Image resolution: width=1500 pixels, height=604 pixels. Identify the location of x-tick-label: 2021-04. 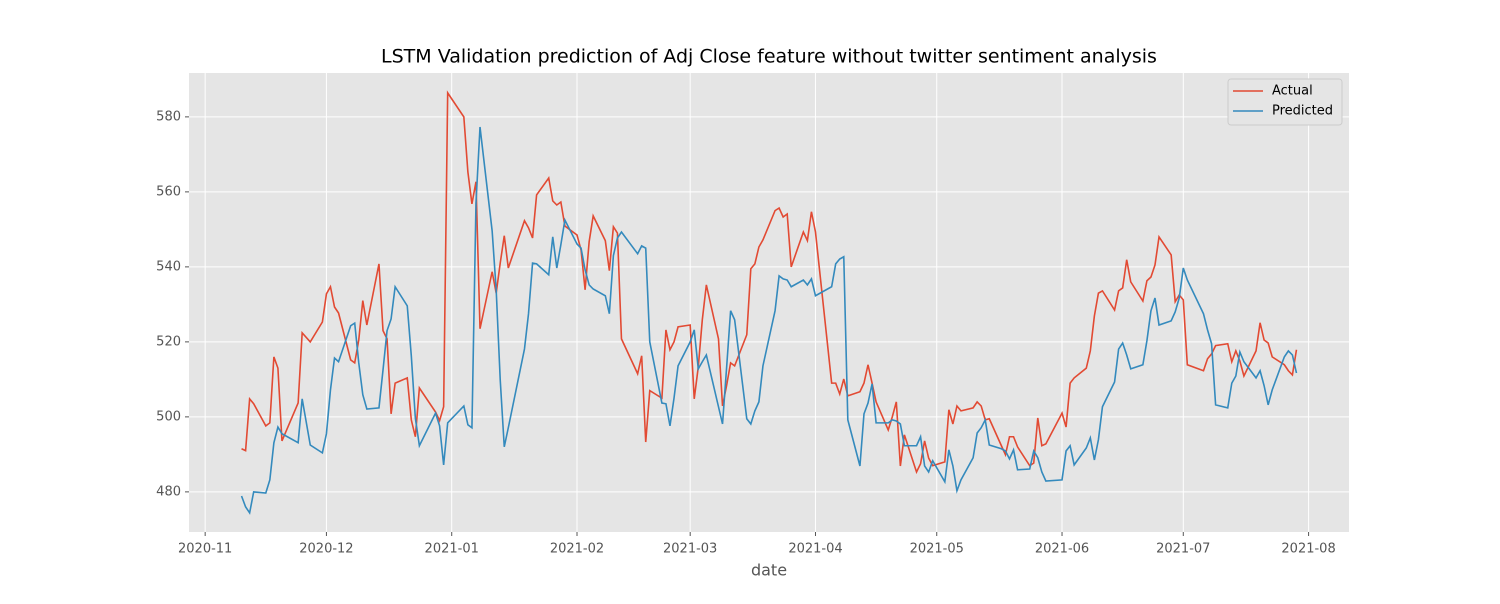
(815, 549).